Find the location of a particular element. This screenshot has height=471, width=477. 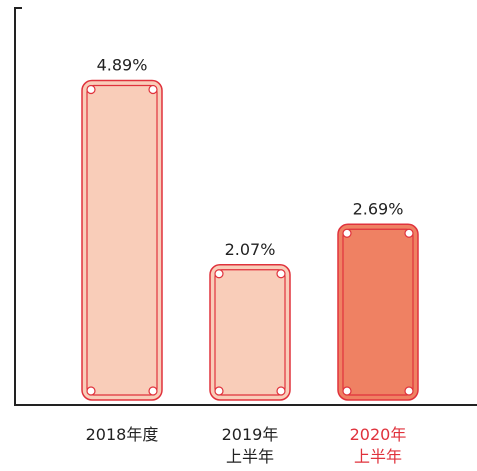

value-label: 4.89% is located at coordinates (122, 65).